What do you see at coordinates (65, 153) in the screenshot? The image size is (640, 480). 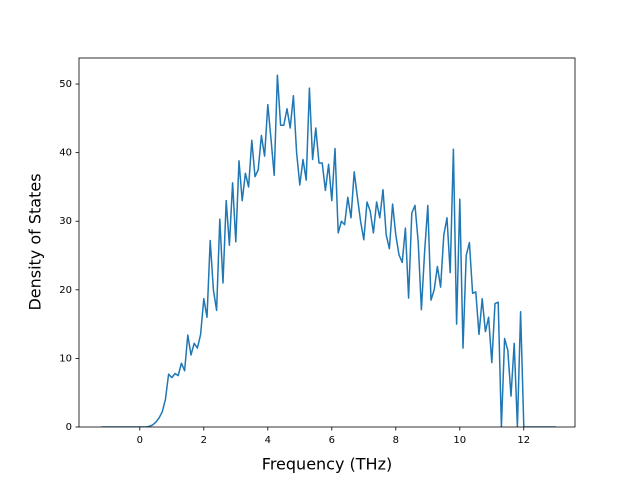 I see `y-tick-label: 40` at bounding box center [65, 153].